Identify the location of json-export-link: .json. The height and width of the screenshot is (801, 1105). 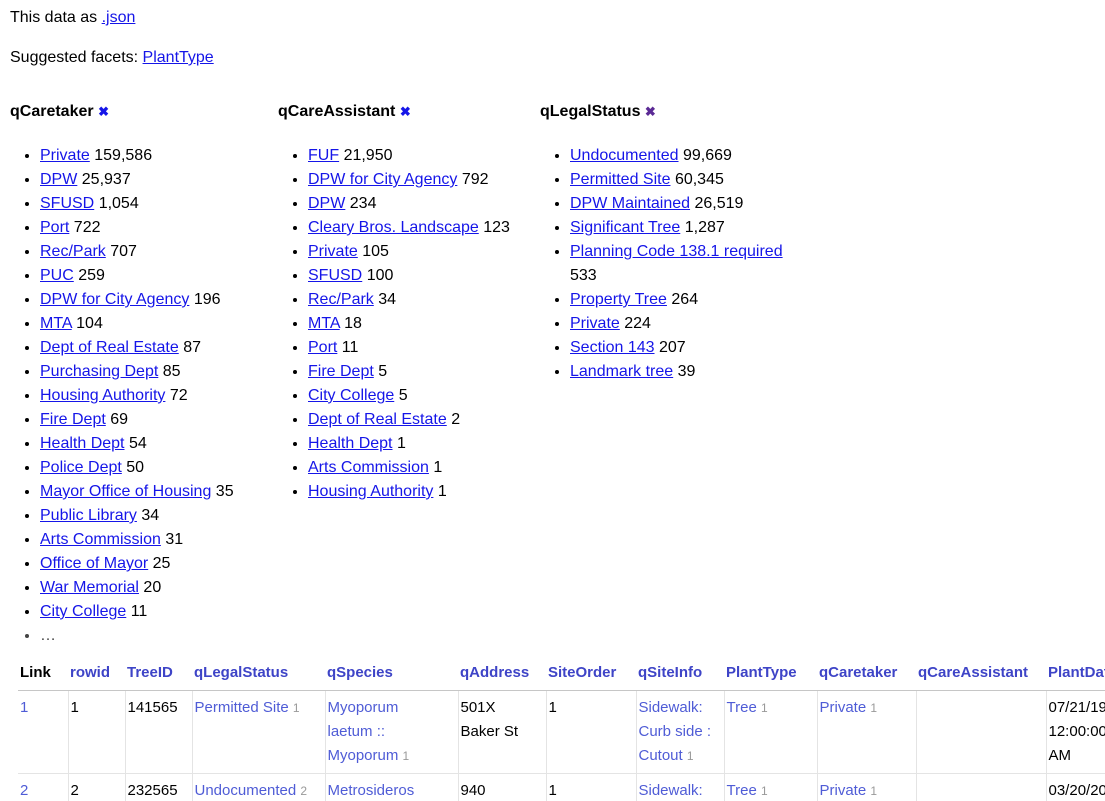
(118, 17).